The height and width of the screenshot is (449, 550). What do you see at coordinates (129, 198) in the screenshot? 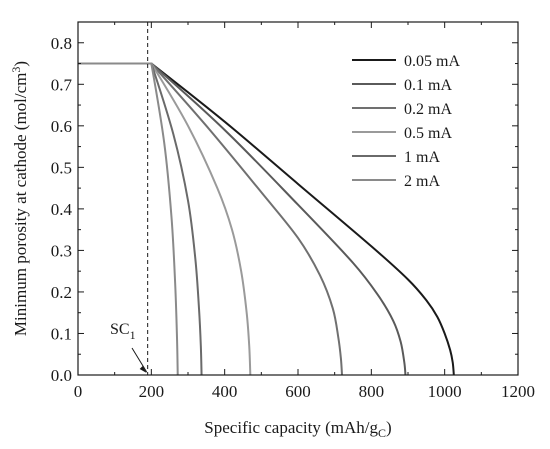
I see `annotation-layer: SC1` at bounding box center [129, 198].